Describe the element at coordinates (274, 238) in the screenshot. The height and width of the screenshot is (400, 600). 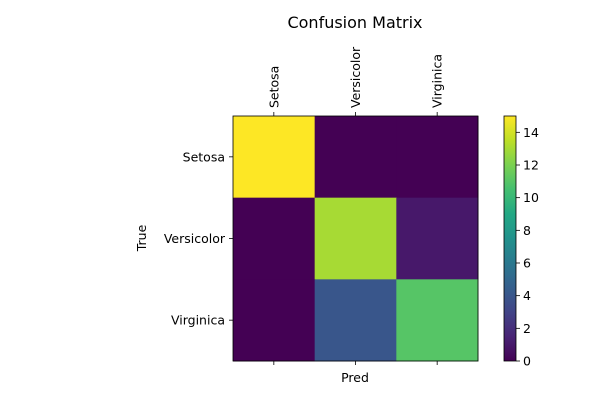
I see `heatmap-cell-versicolor-setosa` at that location.